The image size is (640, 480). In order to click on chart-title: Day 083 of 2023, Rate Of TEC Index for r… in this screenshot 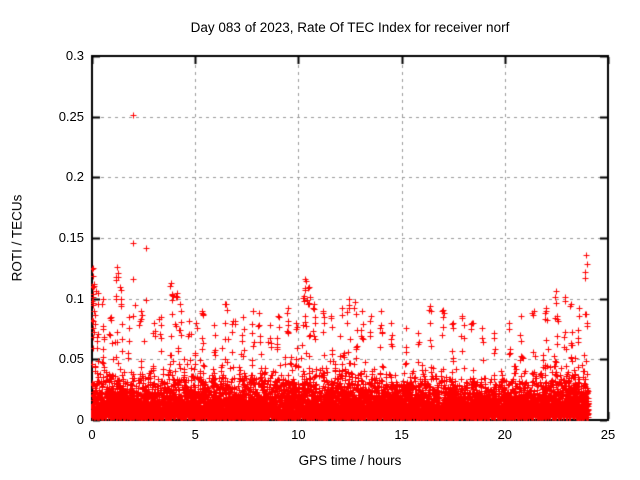, I will do `click(350, 27)`.